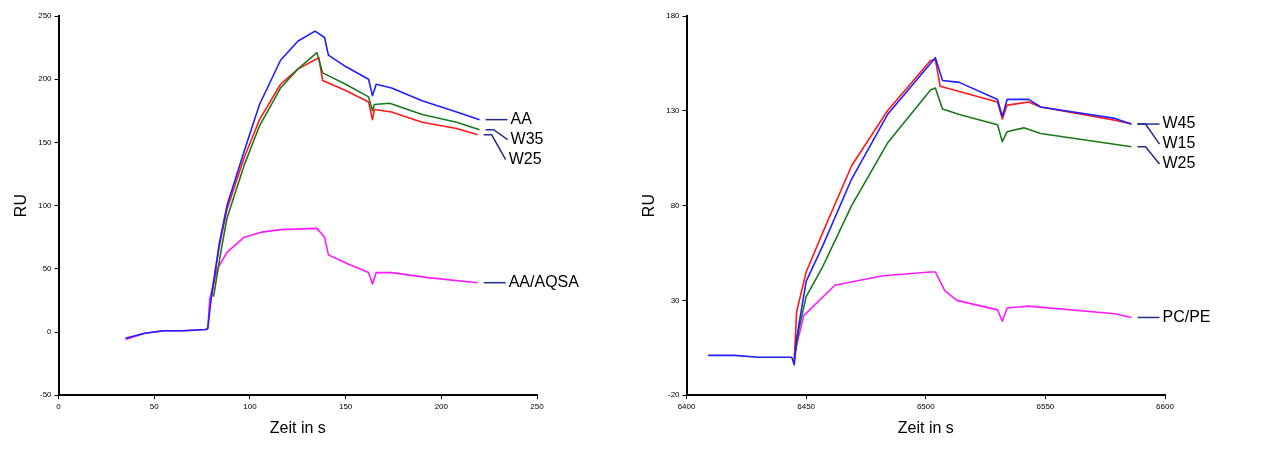 The width and height of the screenshot is (1268, 452). What do you see at coordinates (250, 407) in the screenshot?
I see `x-tick-label: 100` at bounding box center [250, 407].